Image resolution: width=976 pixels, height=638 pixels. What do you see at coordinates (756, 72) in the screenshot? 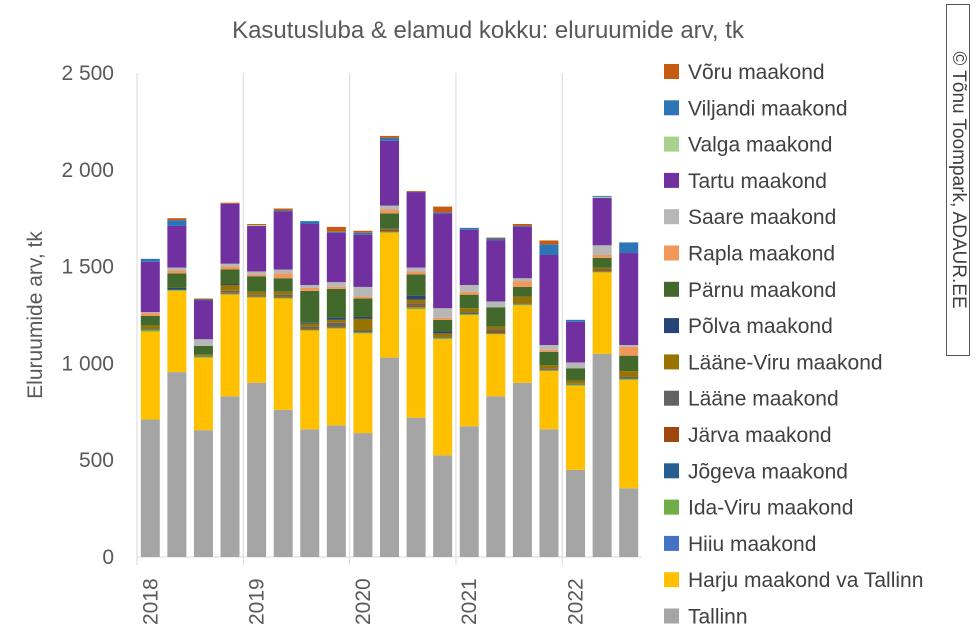
I see `legend-label: Võru maakond` at bounding box center [756, 72].